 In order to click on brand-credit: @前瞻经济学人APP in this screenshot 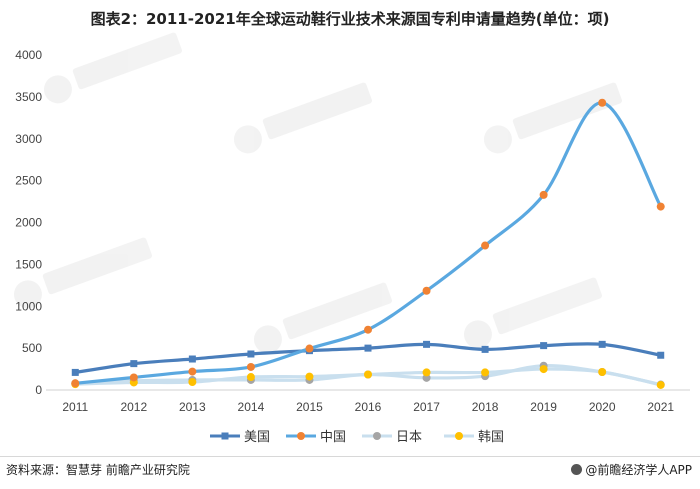, I will do `click(631, 469)`.